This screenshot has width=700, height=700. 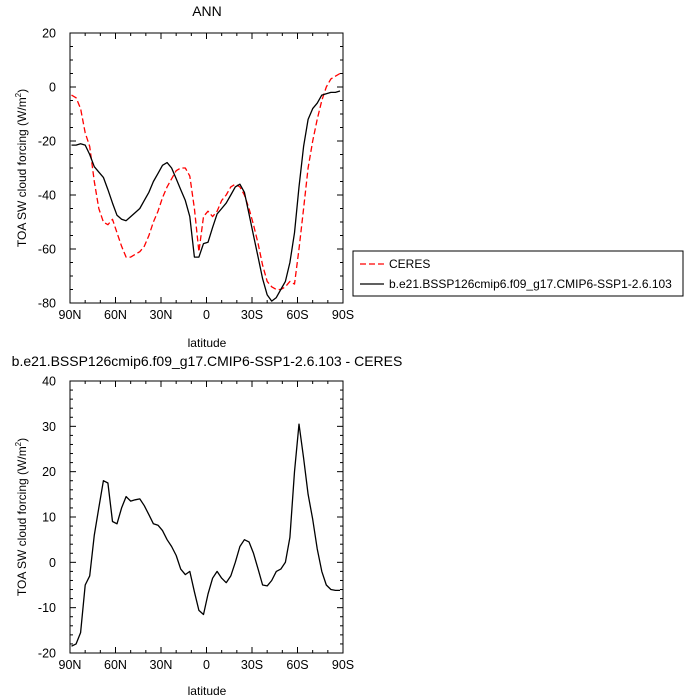 What do you see at coordinates (252, 665) in the screenshot?
I see `bottom-x-tick-label: 30S` at bounding box center [252, 665].